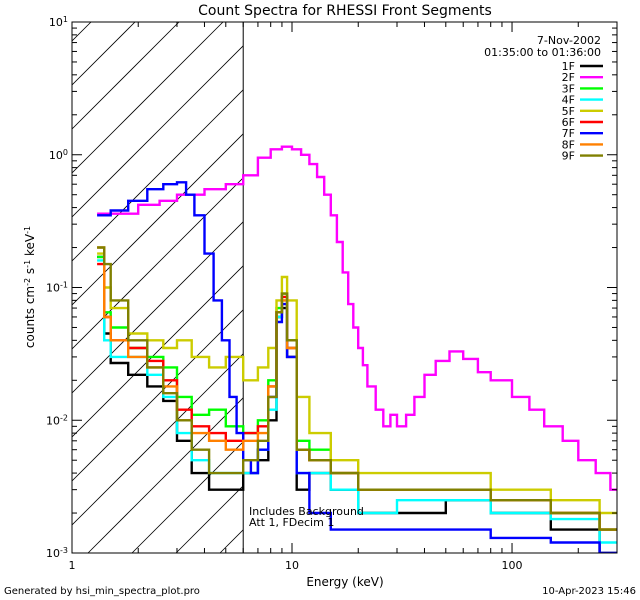 This screenshot has width=640, height=600. I want to click on x-axis-label: Energy (keV), so click(344, 582).